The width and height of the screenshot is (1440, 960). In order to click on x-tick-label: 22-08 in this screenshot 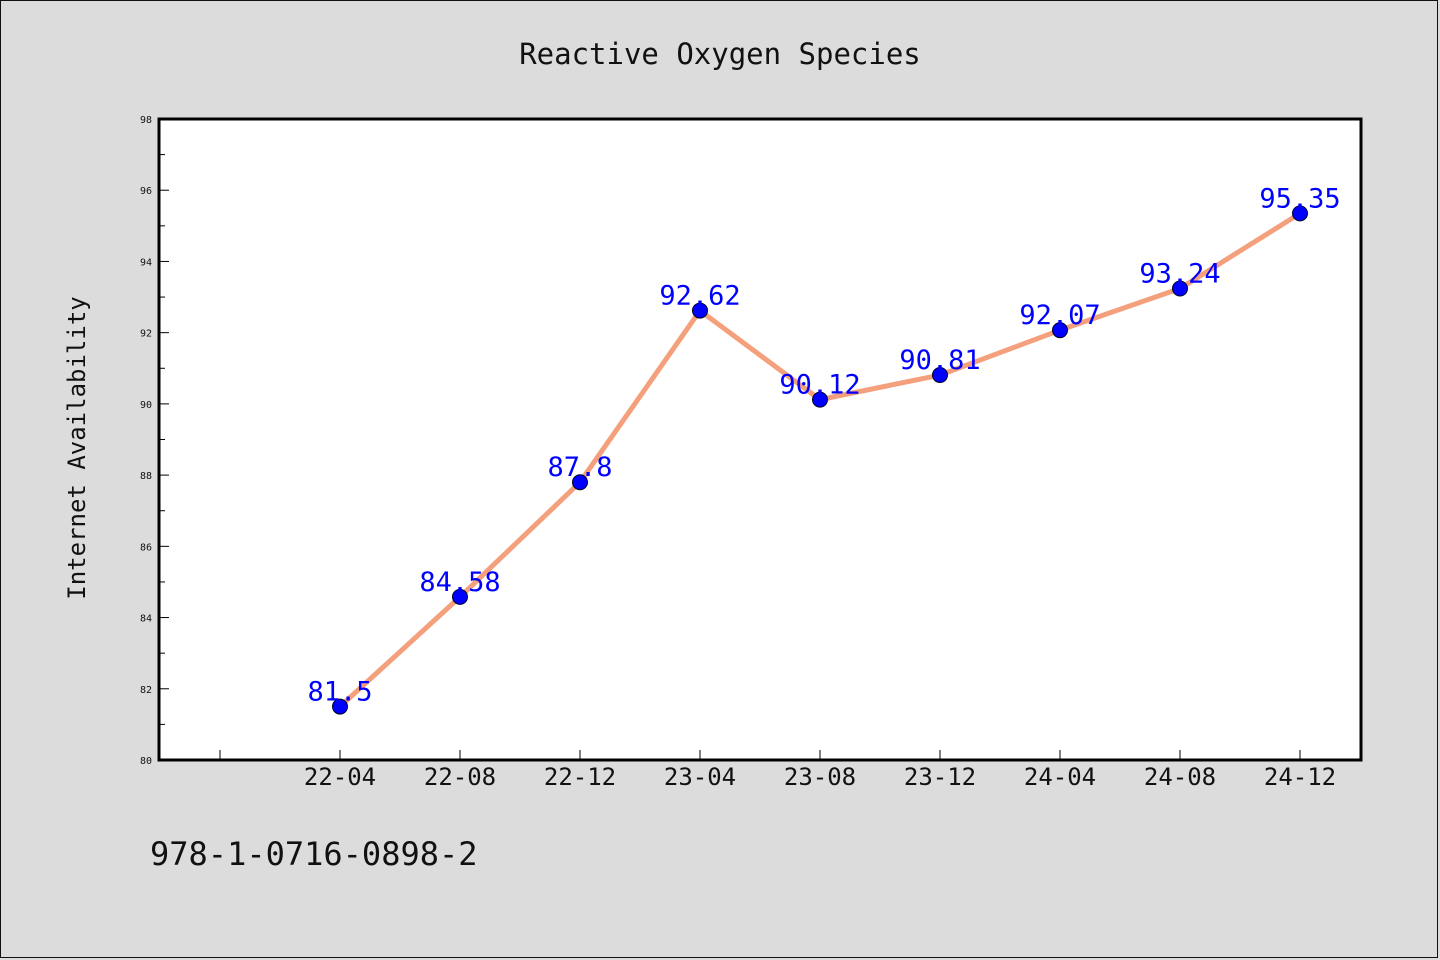, I will do `click(460, 777)`.